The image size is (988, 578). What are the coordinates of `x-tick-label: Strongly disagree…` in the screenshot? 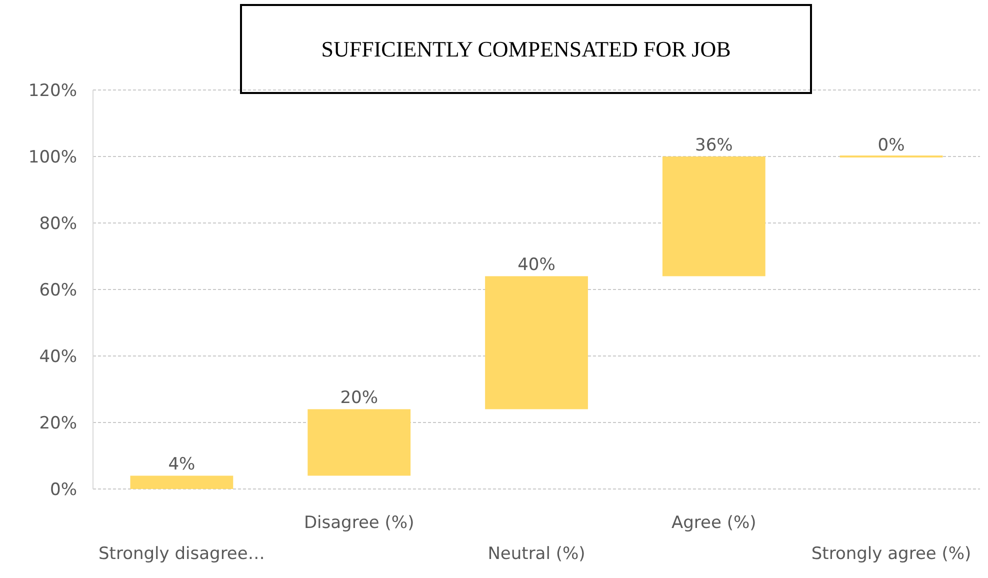 It's located at (181, 554).